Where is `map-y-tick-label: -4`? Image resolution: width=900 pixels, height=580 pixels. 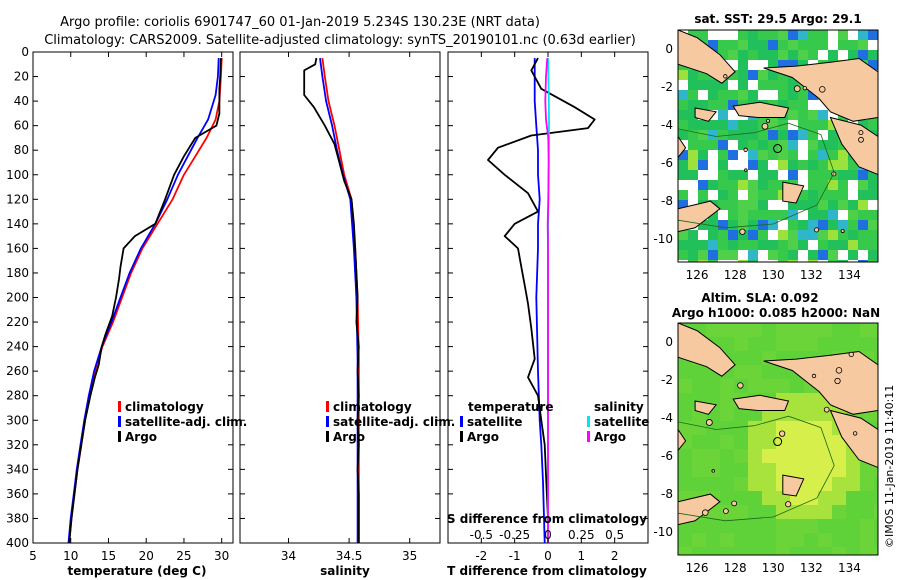
map-y-tick-label: -4 is located at coordinates (667, 418).